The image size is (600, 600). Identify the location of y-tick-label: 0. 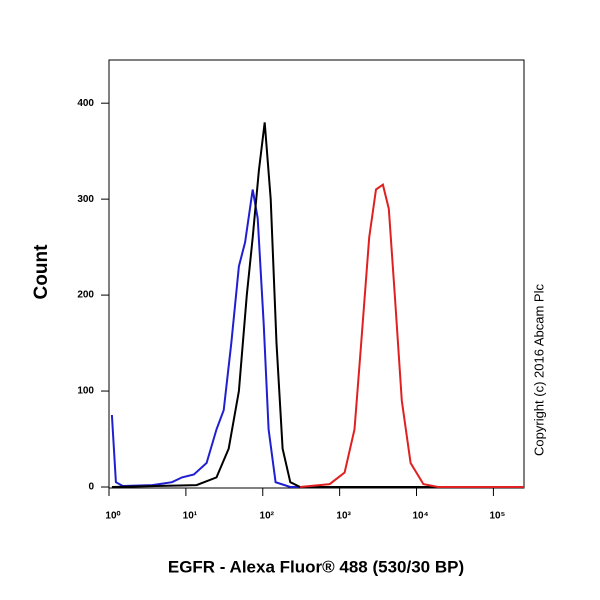
(91, 487).